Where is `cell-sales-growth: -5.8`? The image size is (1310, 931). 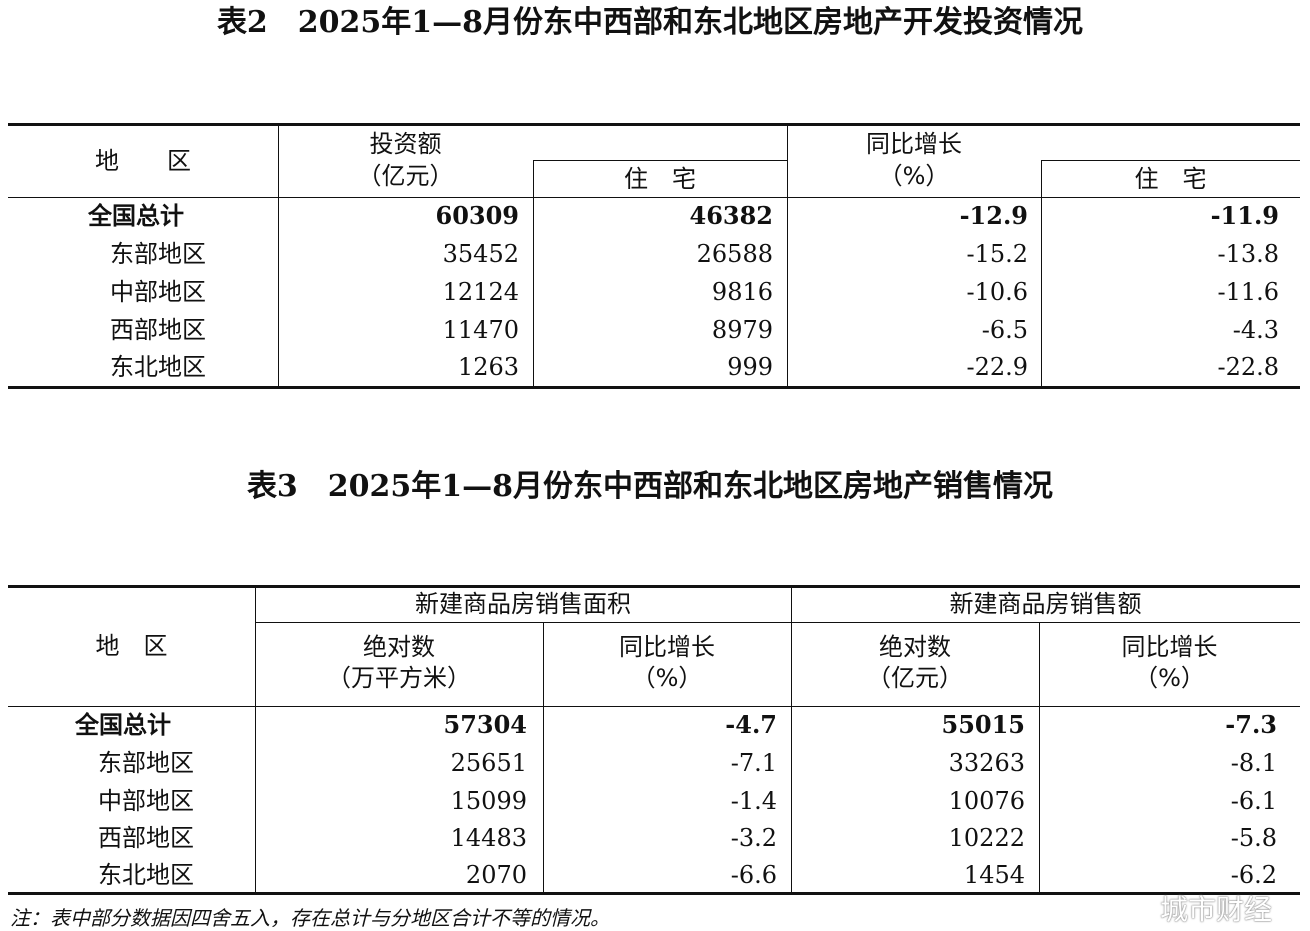 cell-sales-growth: -5.8 is located at coordinates (1253, 838).